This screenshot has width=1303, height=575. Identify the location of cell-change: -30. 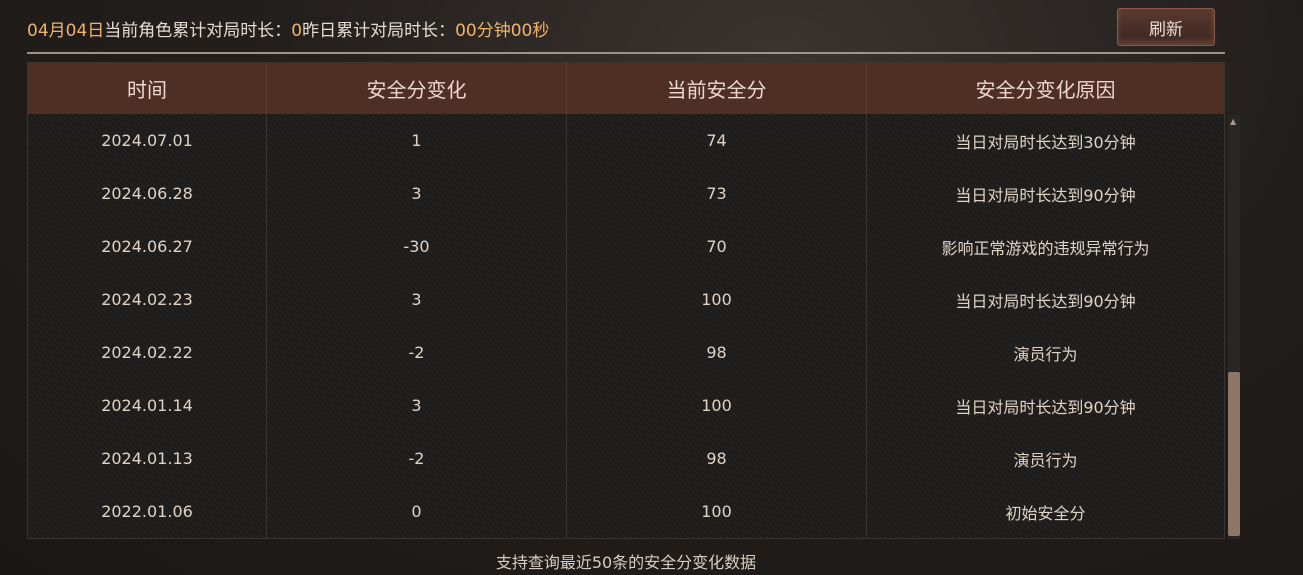
(417, 246).